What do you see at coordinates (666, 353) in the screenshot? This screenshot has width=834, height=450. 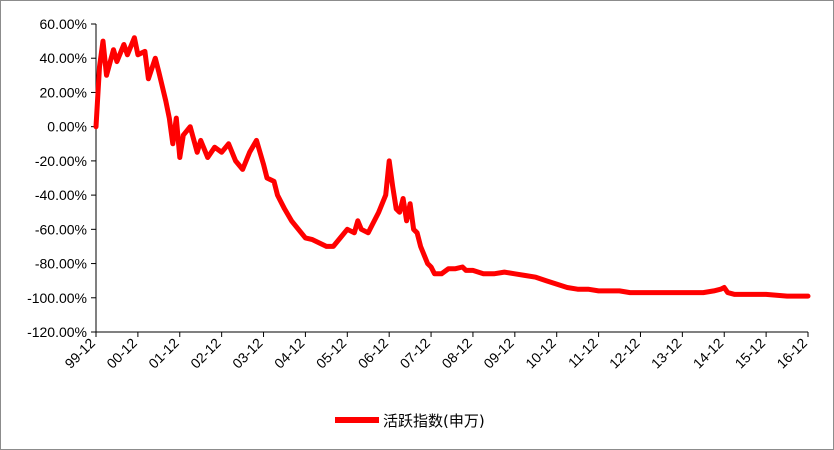 I see `x-tick-label: 13-12` at bounding box center [666, 353].